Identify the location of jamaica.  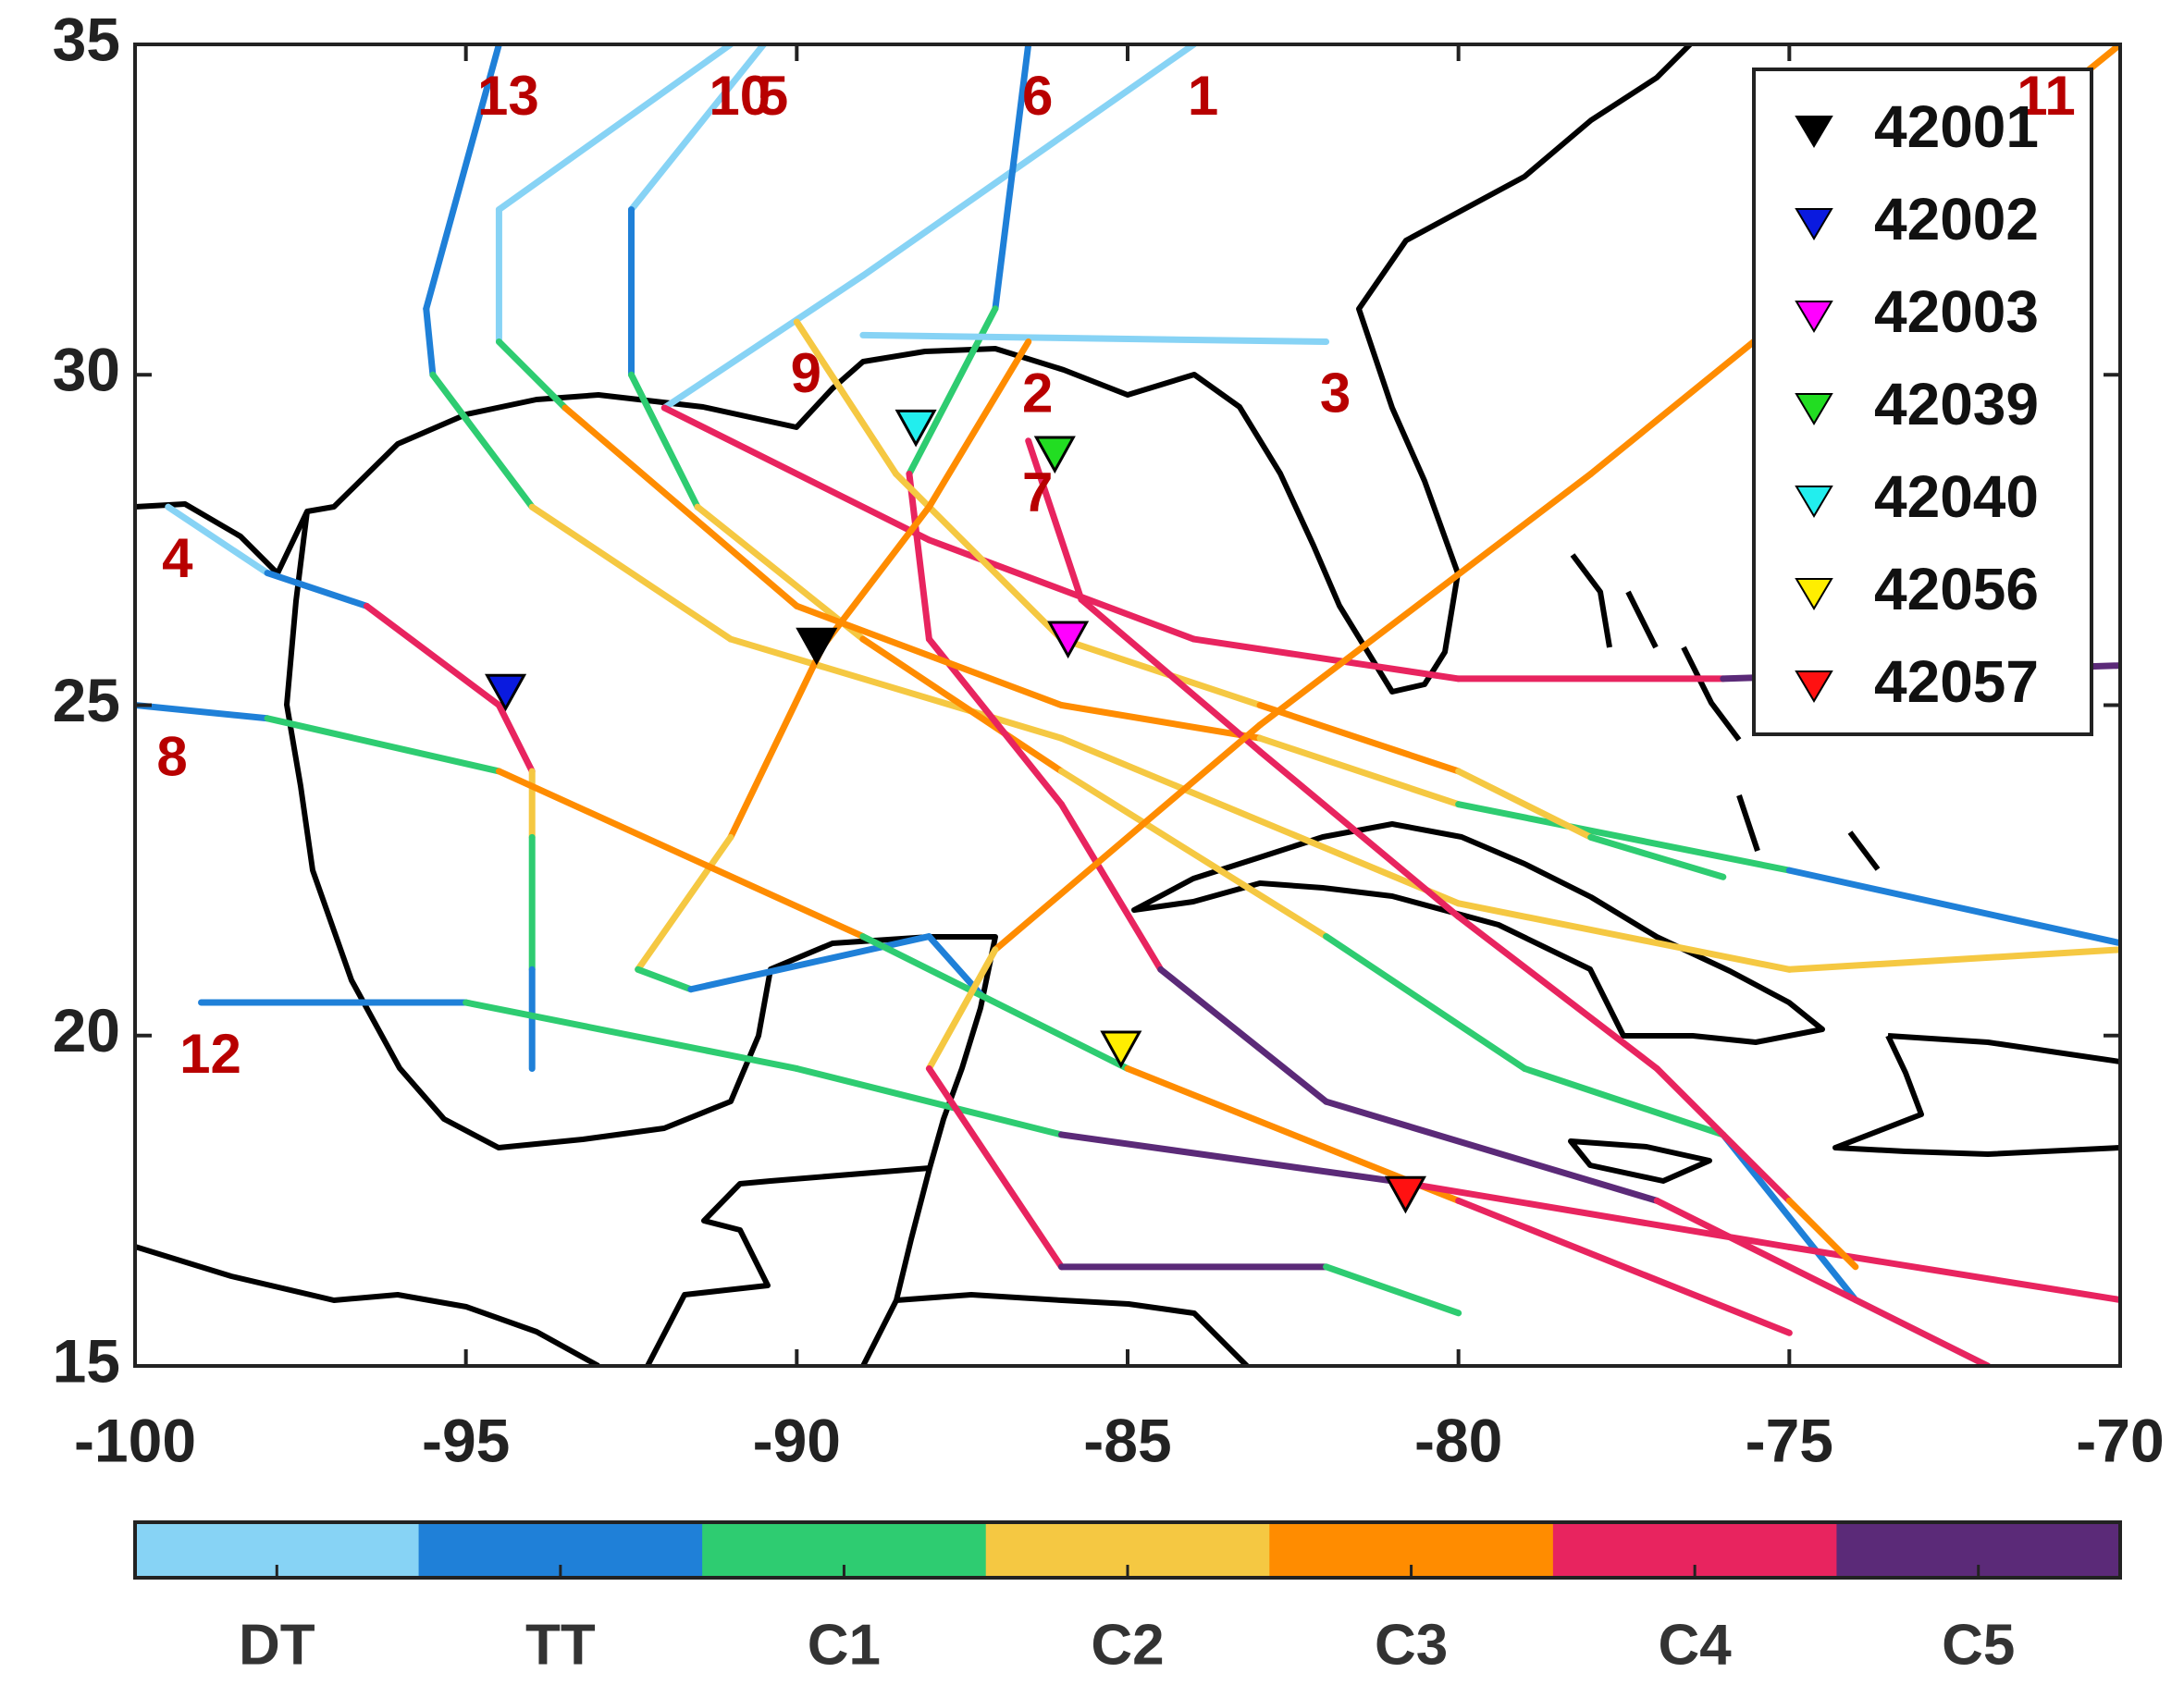
(1640, 1161).